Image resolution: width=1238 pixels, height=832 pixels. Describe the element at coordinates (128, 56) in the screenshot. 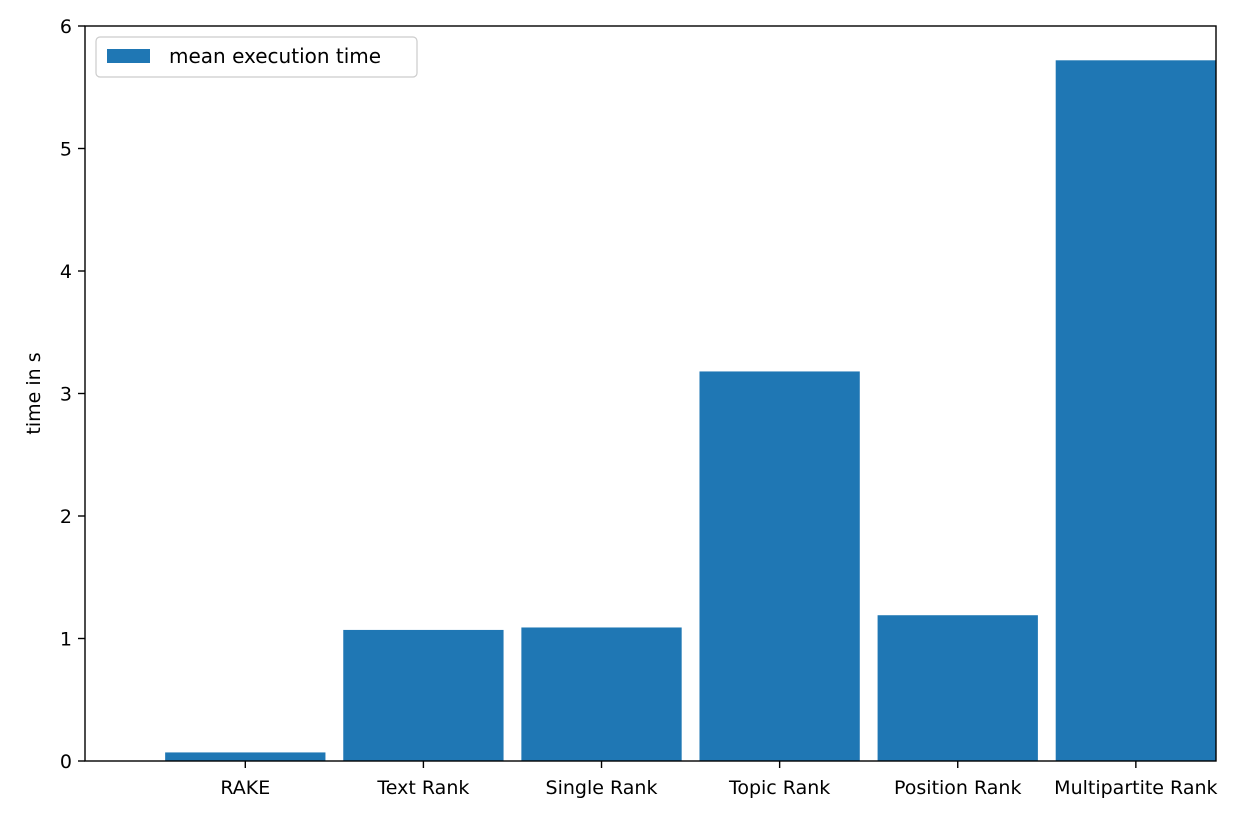

I see `legend-swatch` at that location.